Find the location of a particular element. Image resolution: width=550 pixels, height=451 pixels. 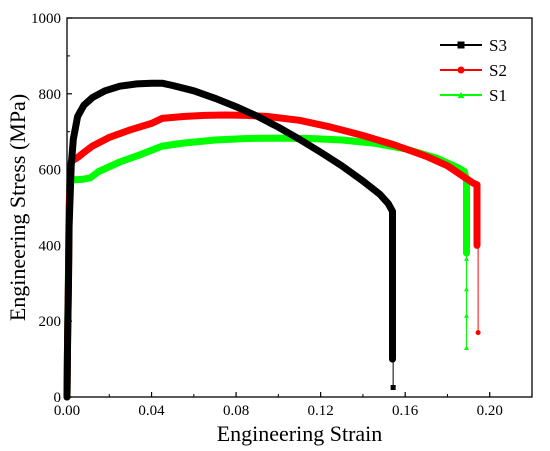

y-tick-label: 200 is located at coordinates (50, 322).